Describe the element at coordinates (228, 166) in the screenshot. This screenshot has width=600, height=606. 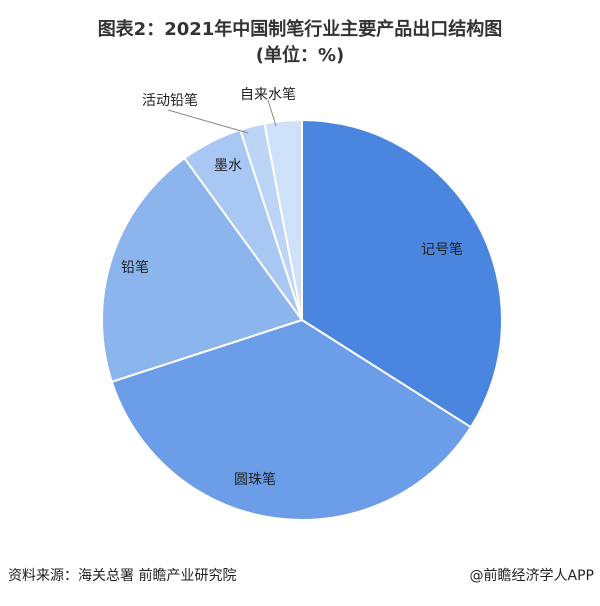
I see `slice-label: 墨水` at that location.